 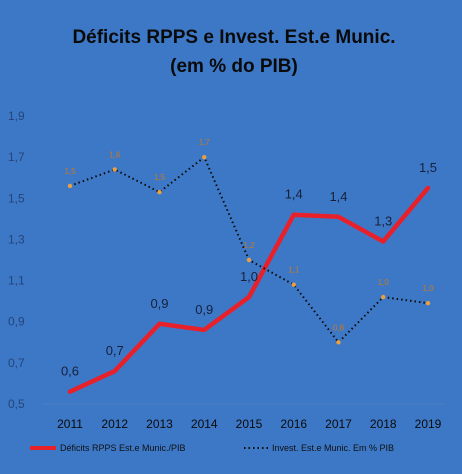 I want to click on legend-label-invest: Invest. Est.e Munic. Em % PIB, so click(x=333, y=448).